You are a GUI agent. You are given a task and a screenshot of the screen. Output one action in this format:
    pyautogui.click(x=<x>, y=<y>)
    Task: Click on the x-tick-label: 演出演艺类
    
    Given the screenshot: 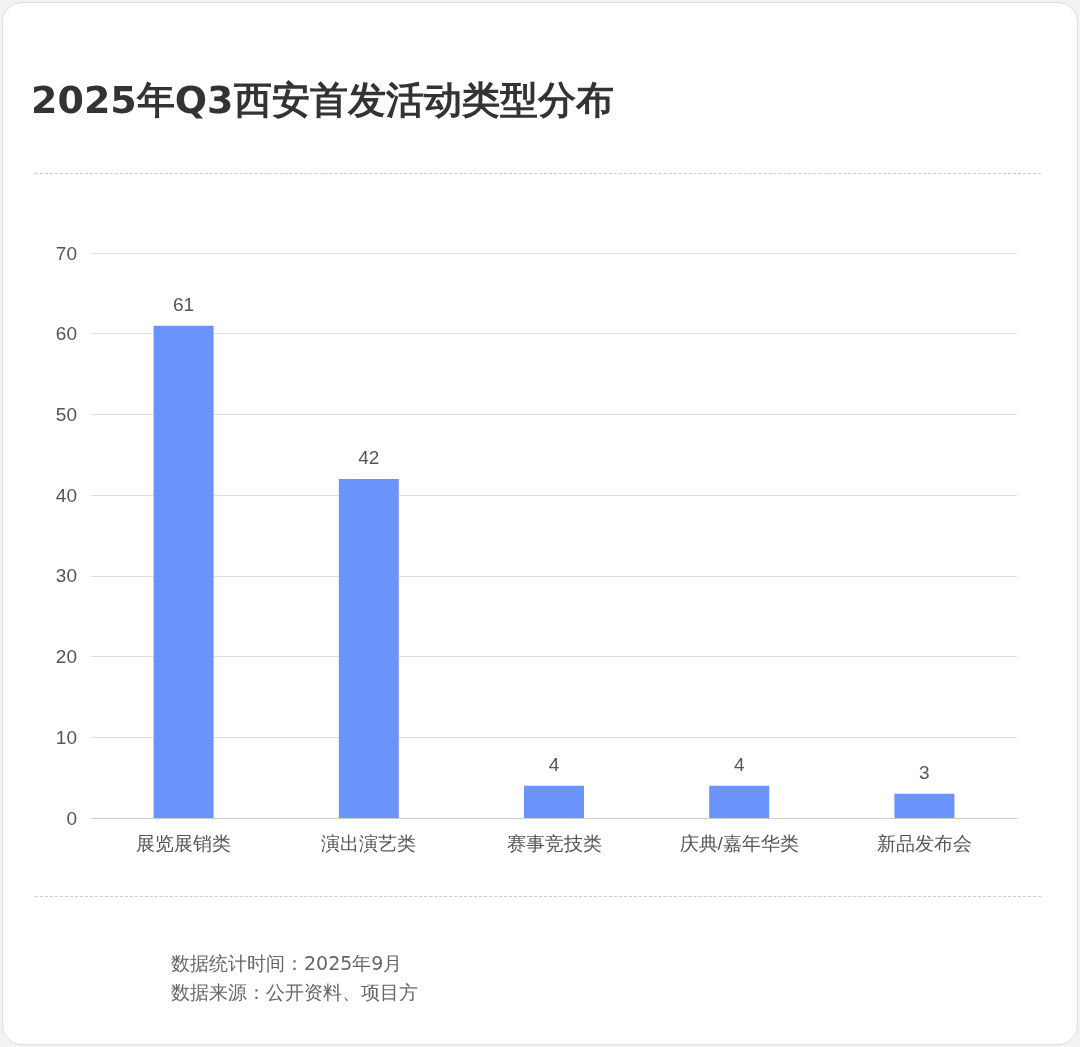 What is the action you would take?
    pyautogui.click(x=369, y=843)
    